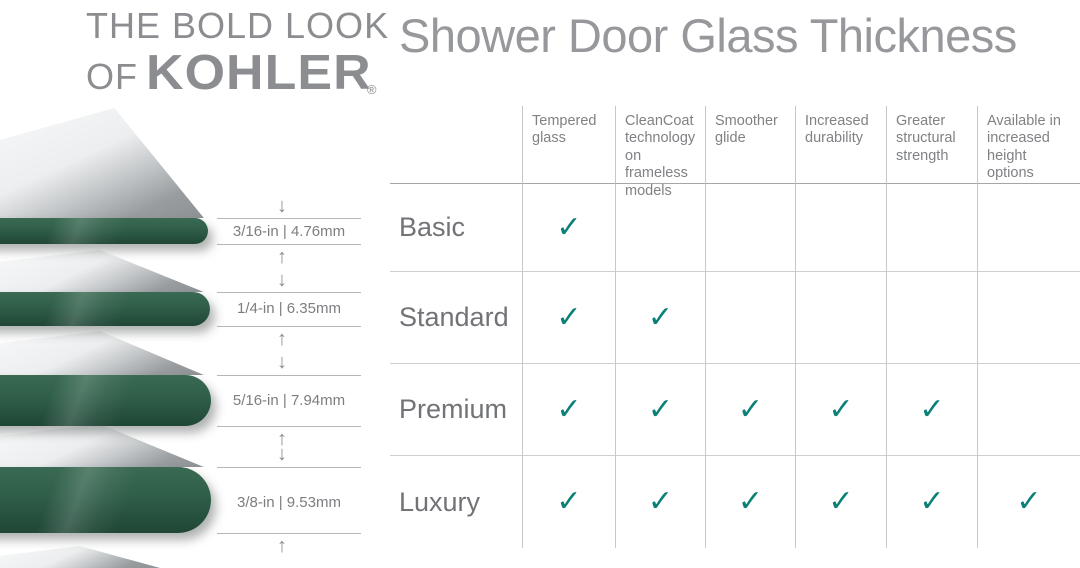 The width and height of the screenshot is (1080, 568). What do you see at coordinates (456, 318) in the screenshot?
I see `row-label-standard: Standard` at bounding box center [456, 318].